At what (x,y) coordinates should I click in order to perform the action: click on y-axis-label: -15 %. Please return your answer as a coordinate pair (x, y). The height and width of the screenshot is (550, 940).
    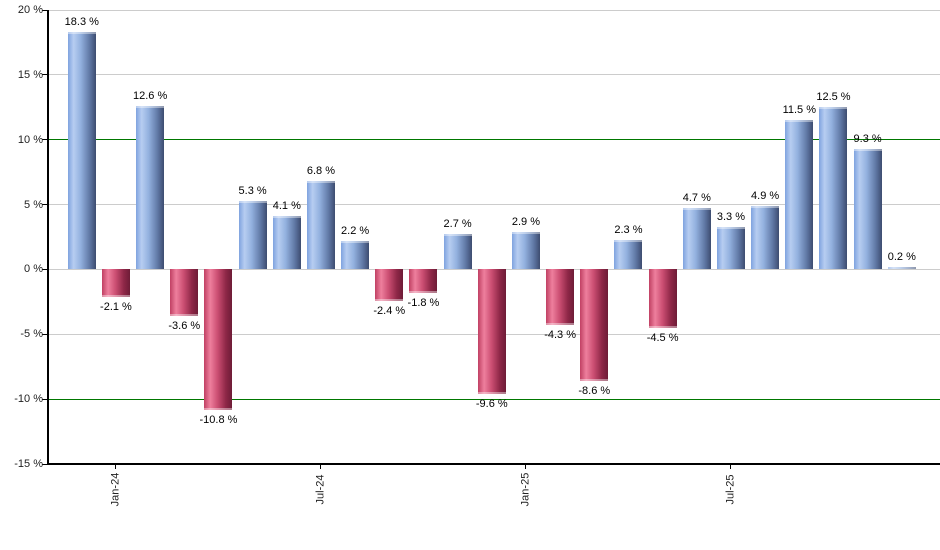
    Looking at the image, I should click on (28, 464).